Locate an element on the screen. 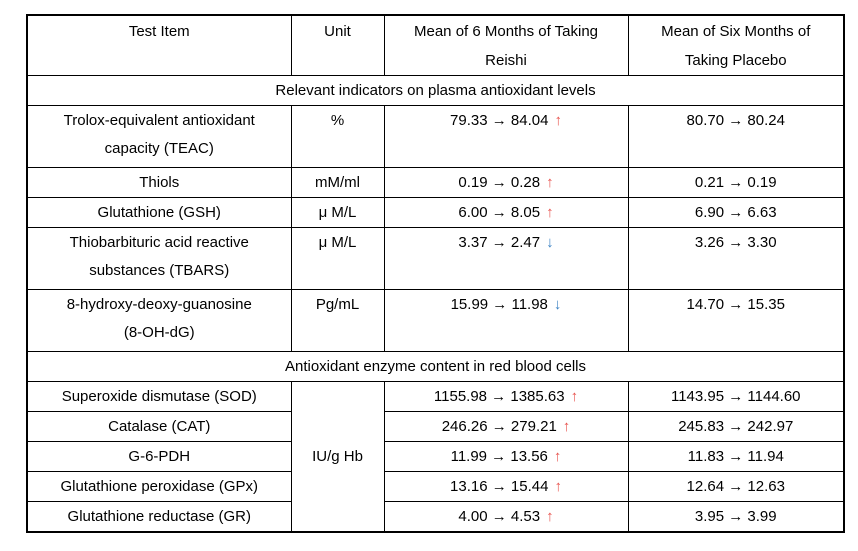 The width and height of the screenshot is (858, 551). table-row-thiols: Thiols mM/ml 0.19 → 0.28 ↑ 0.21 → 0.19 is located at coordinates (435, 182).